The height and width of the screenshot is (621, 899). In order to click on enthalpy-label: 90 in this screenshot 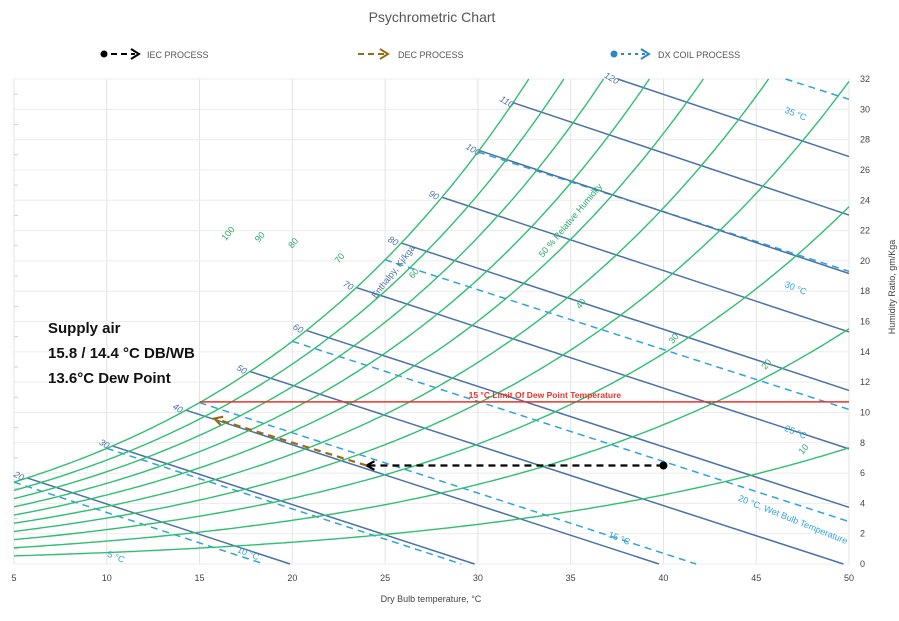, I will do `click(434, 195)`.